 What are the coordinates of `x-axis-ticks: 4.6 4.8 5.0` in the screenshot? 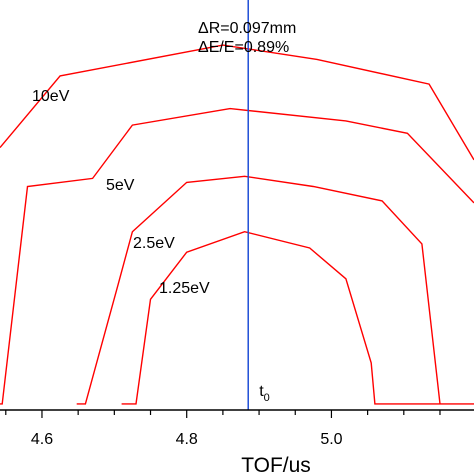 It's located at (223, 429).